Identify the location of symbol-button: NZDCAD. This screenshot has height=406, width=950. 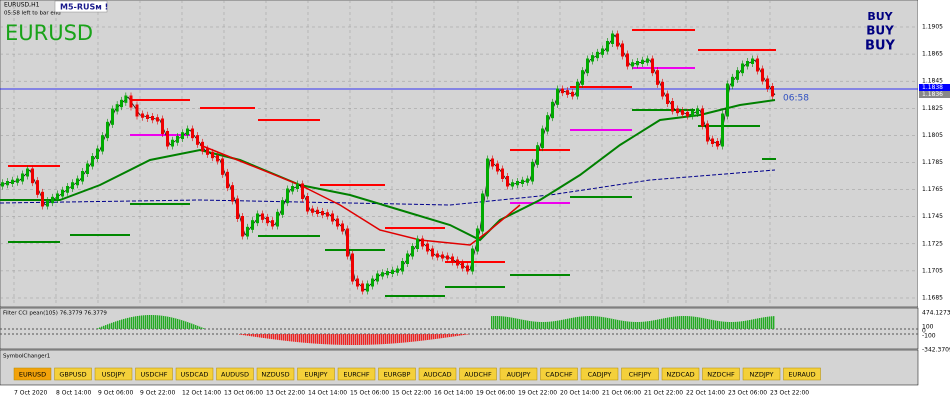
(680, 374).